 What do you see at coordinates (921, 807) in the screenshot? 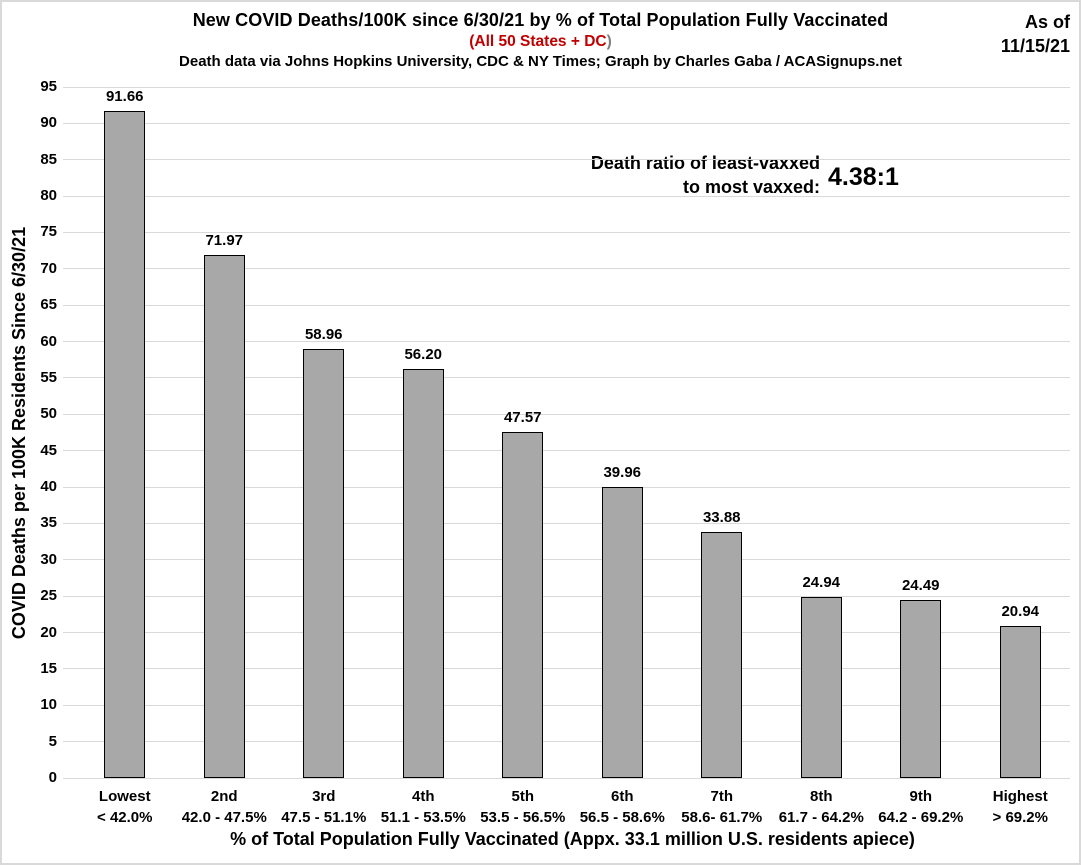
I see `x-category-label: 9th 64.2 - 69.2%` at bounding box center [921, 807].